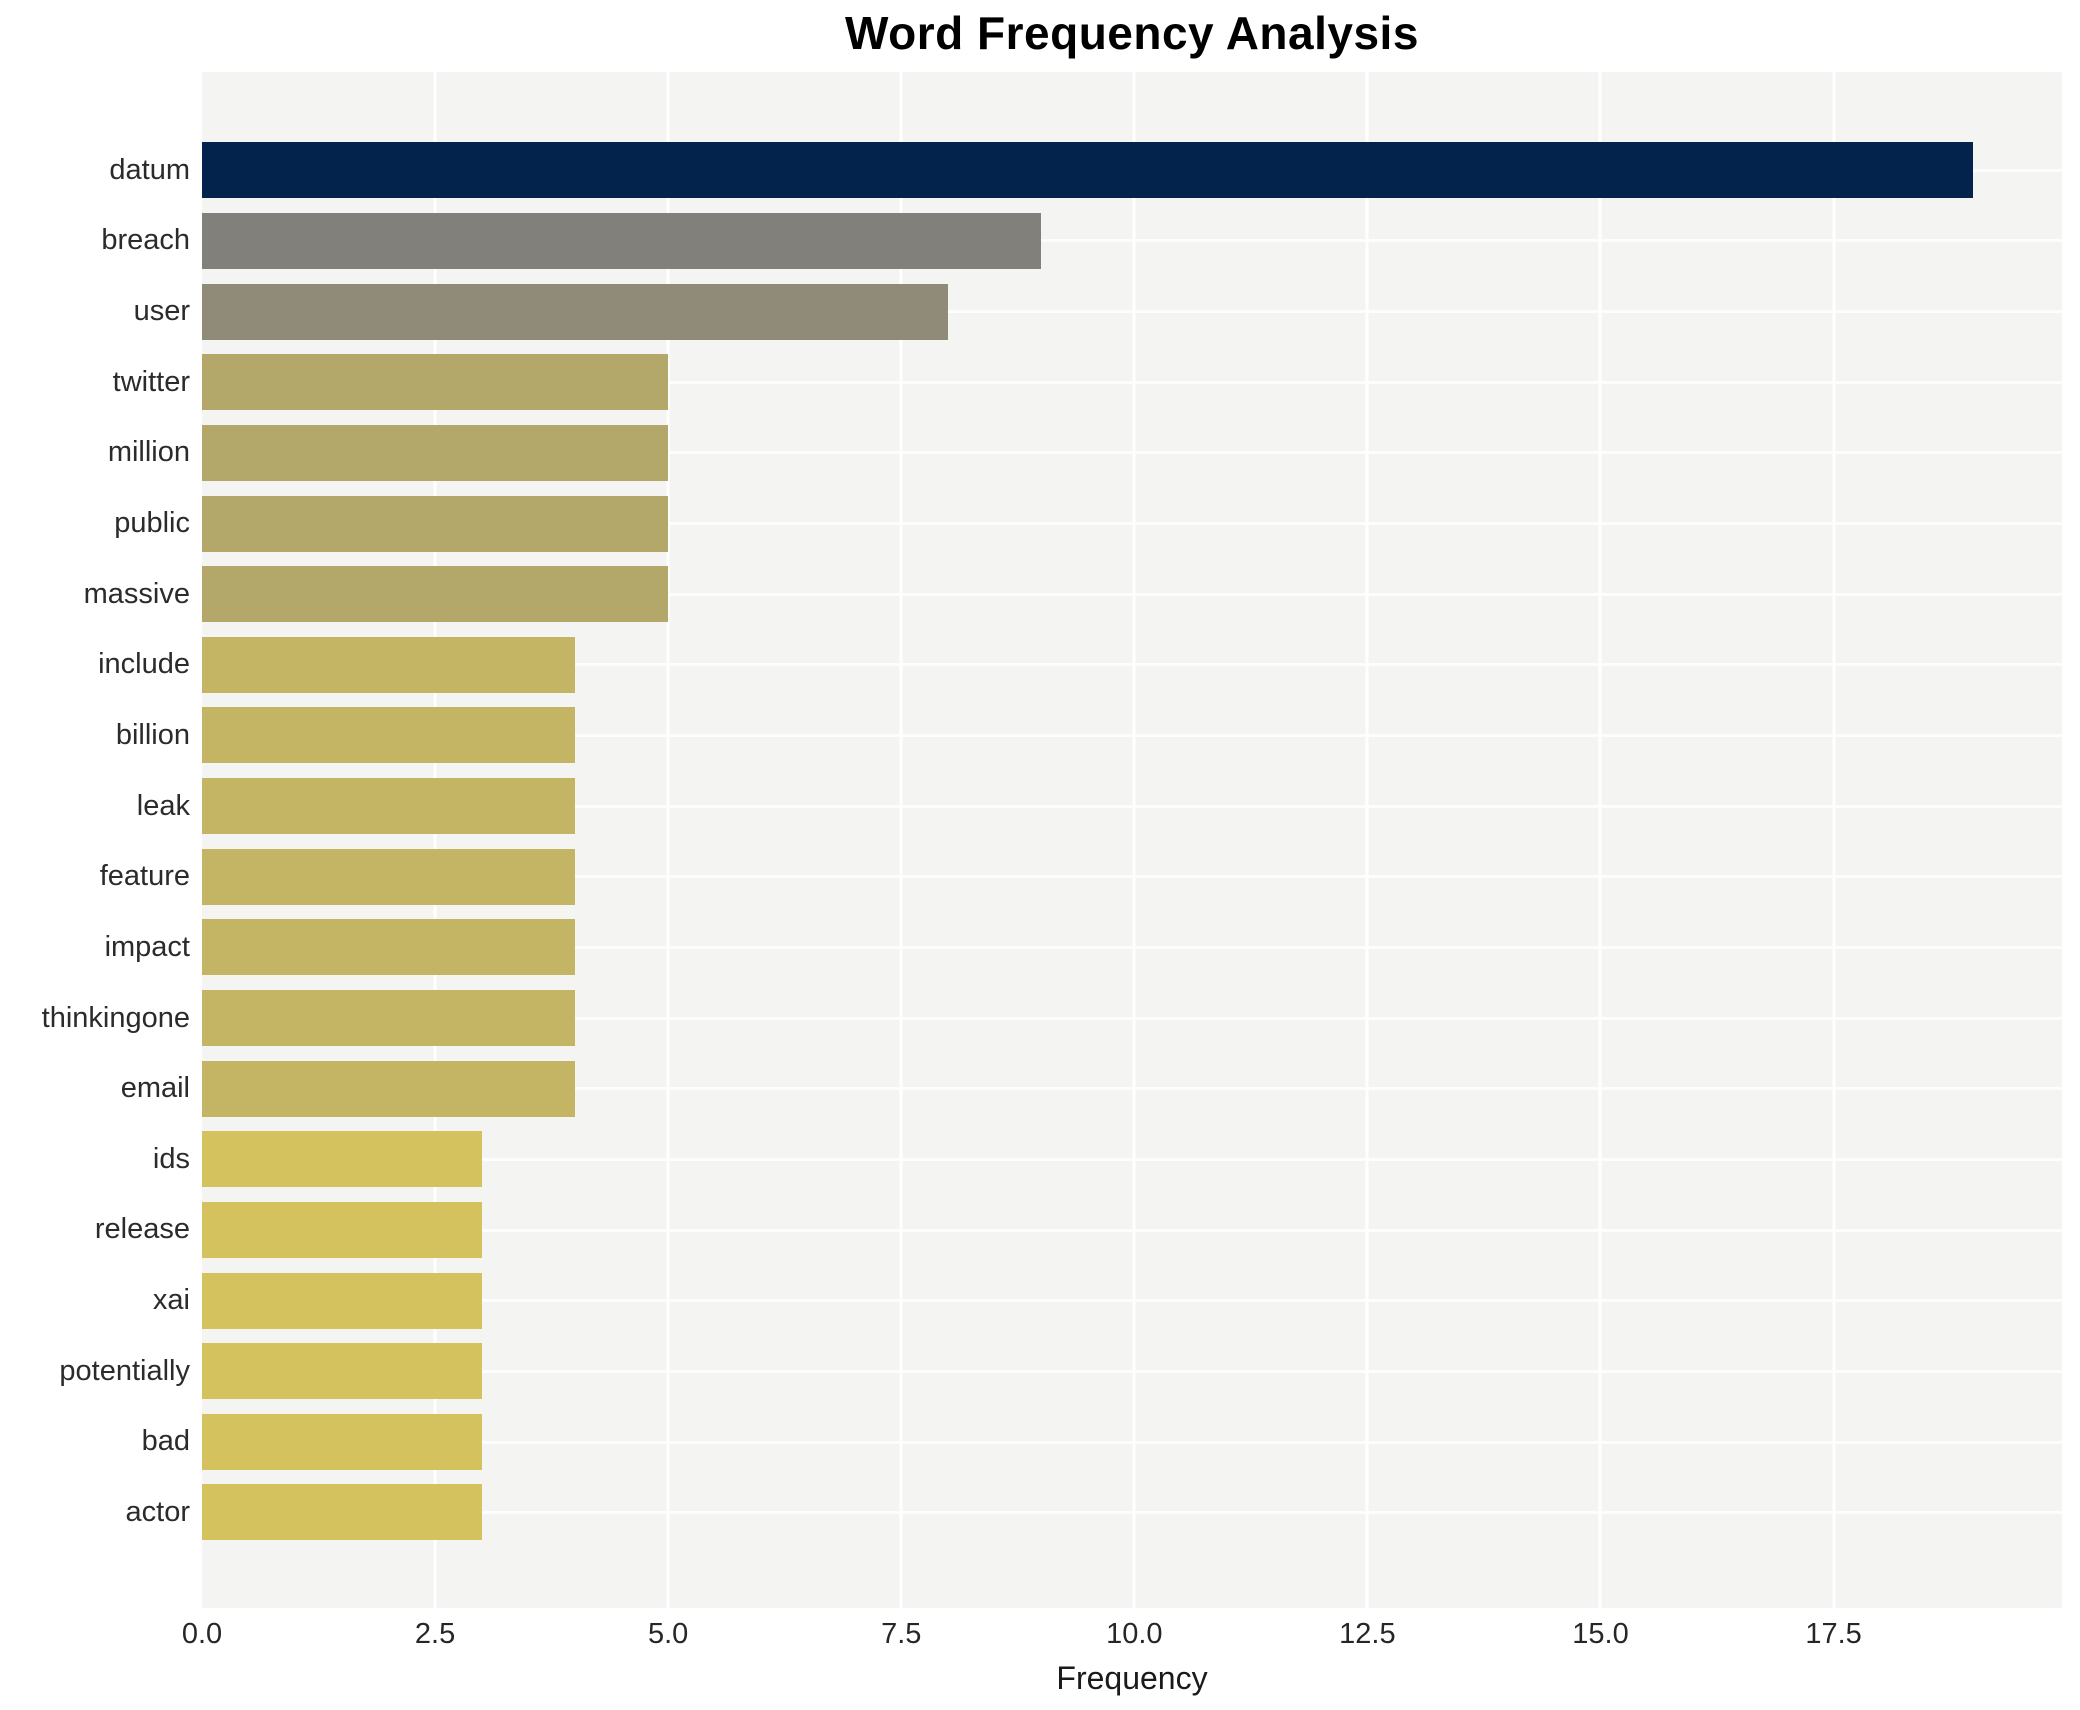 This screenshot has width=2080, height=1710. I want to click on bar-million, so click(435, 452).